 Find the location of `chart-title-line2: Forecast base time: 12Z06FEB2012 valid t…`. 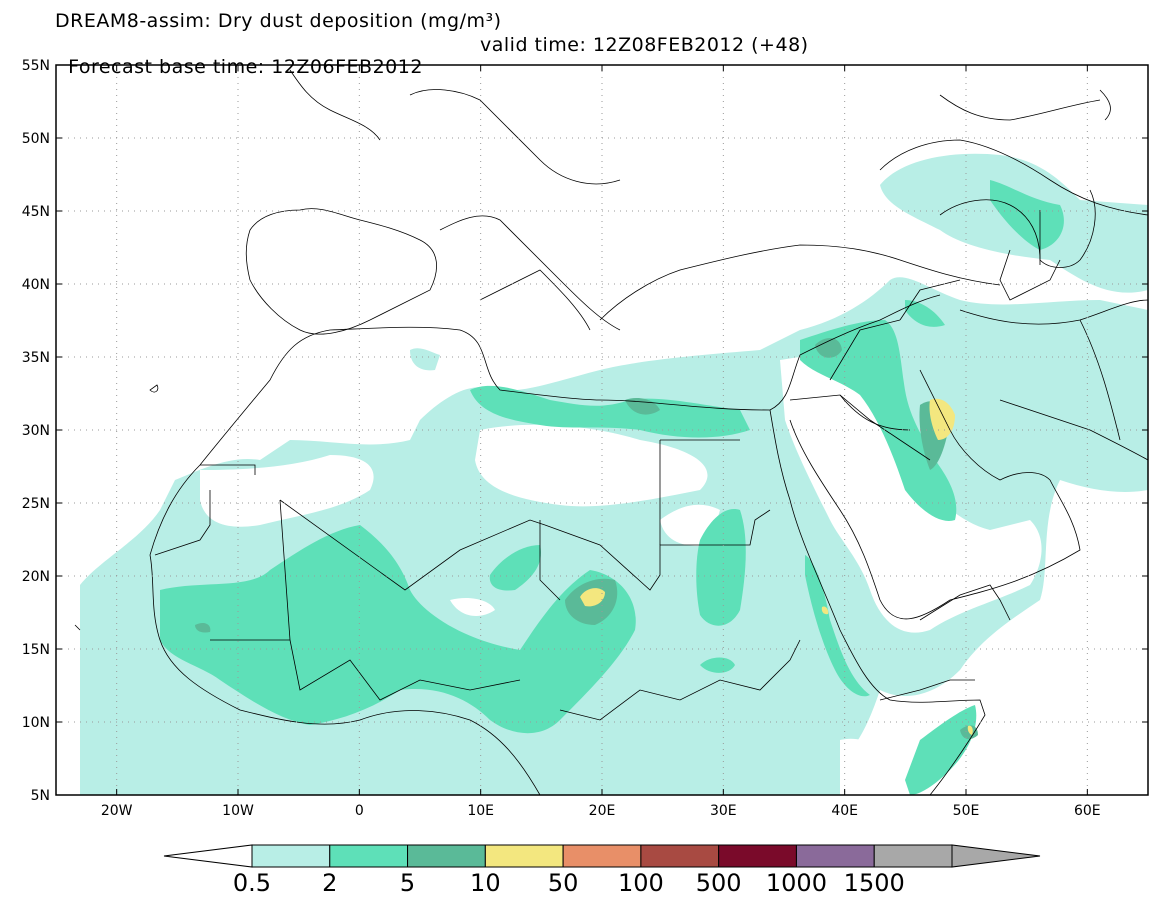

chart-title-line2: Forecast base time: 12Z06FEB2012 valid t… is located at coordinates (431, 67).